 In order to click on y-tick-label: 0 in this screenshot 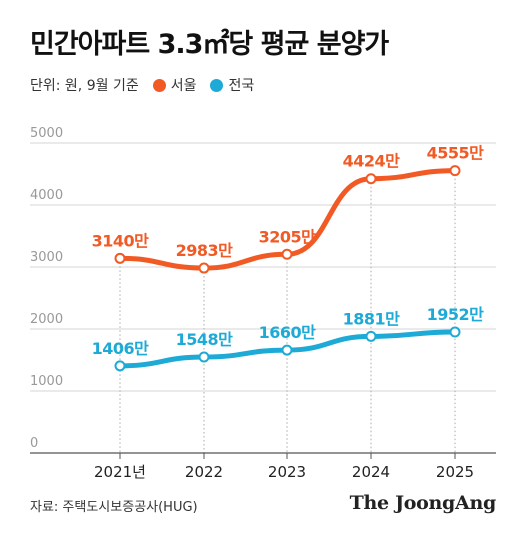, I will do `click(34, 443)`.